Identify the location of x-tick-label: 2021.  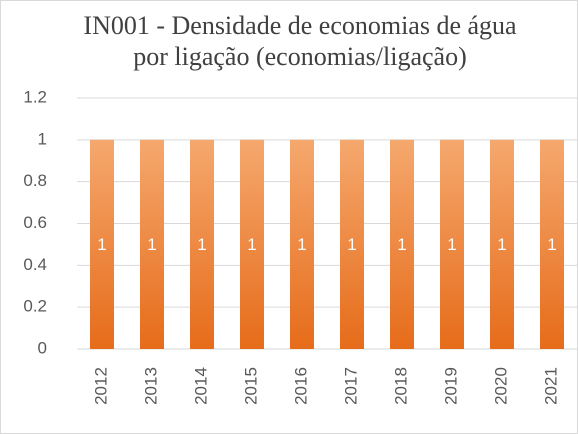
(550, 386).